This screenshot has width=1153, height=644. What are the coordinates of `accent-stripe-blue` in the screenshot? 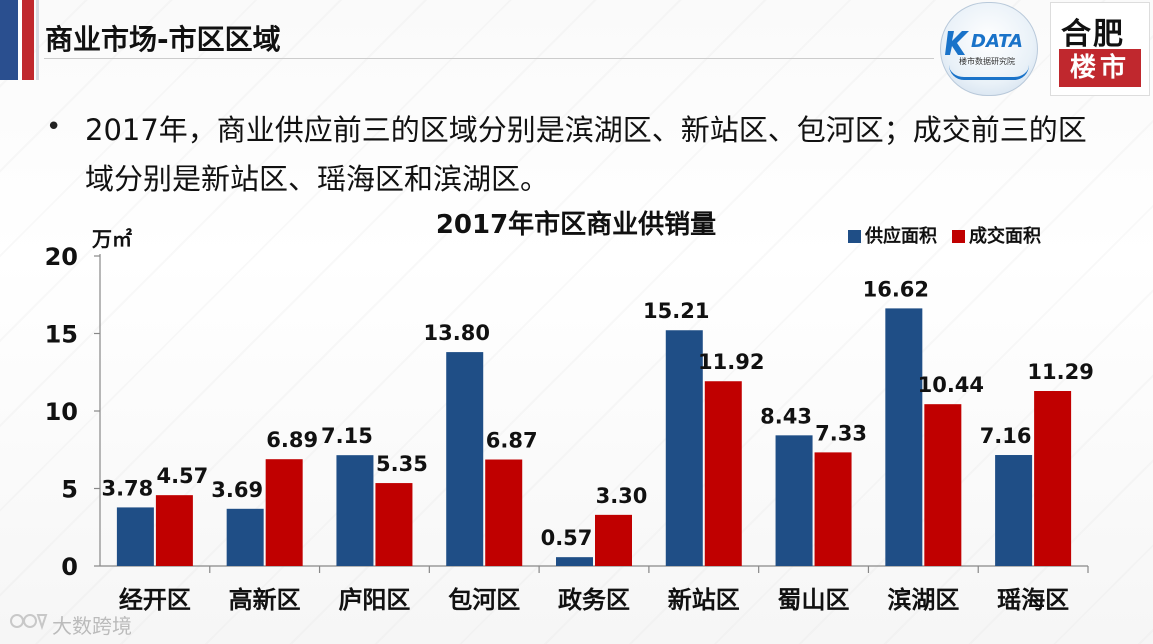 It's located at (9, 40).